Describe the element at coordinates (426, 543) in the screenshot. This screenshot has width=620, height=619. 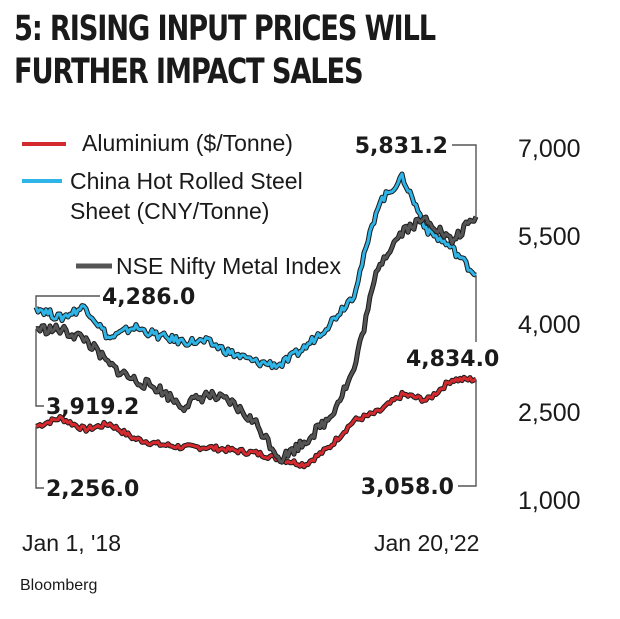
I see `x-label-end: Jan 20,'22` at that location.